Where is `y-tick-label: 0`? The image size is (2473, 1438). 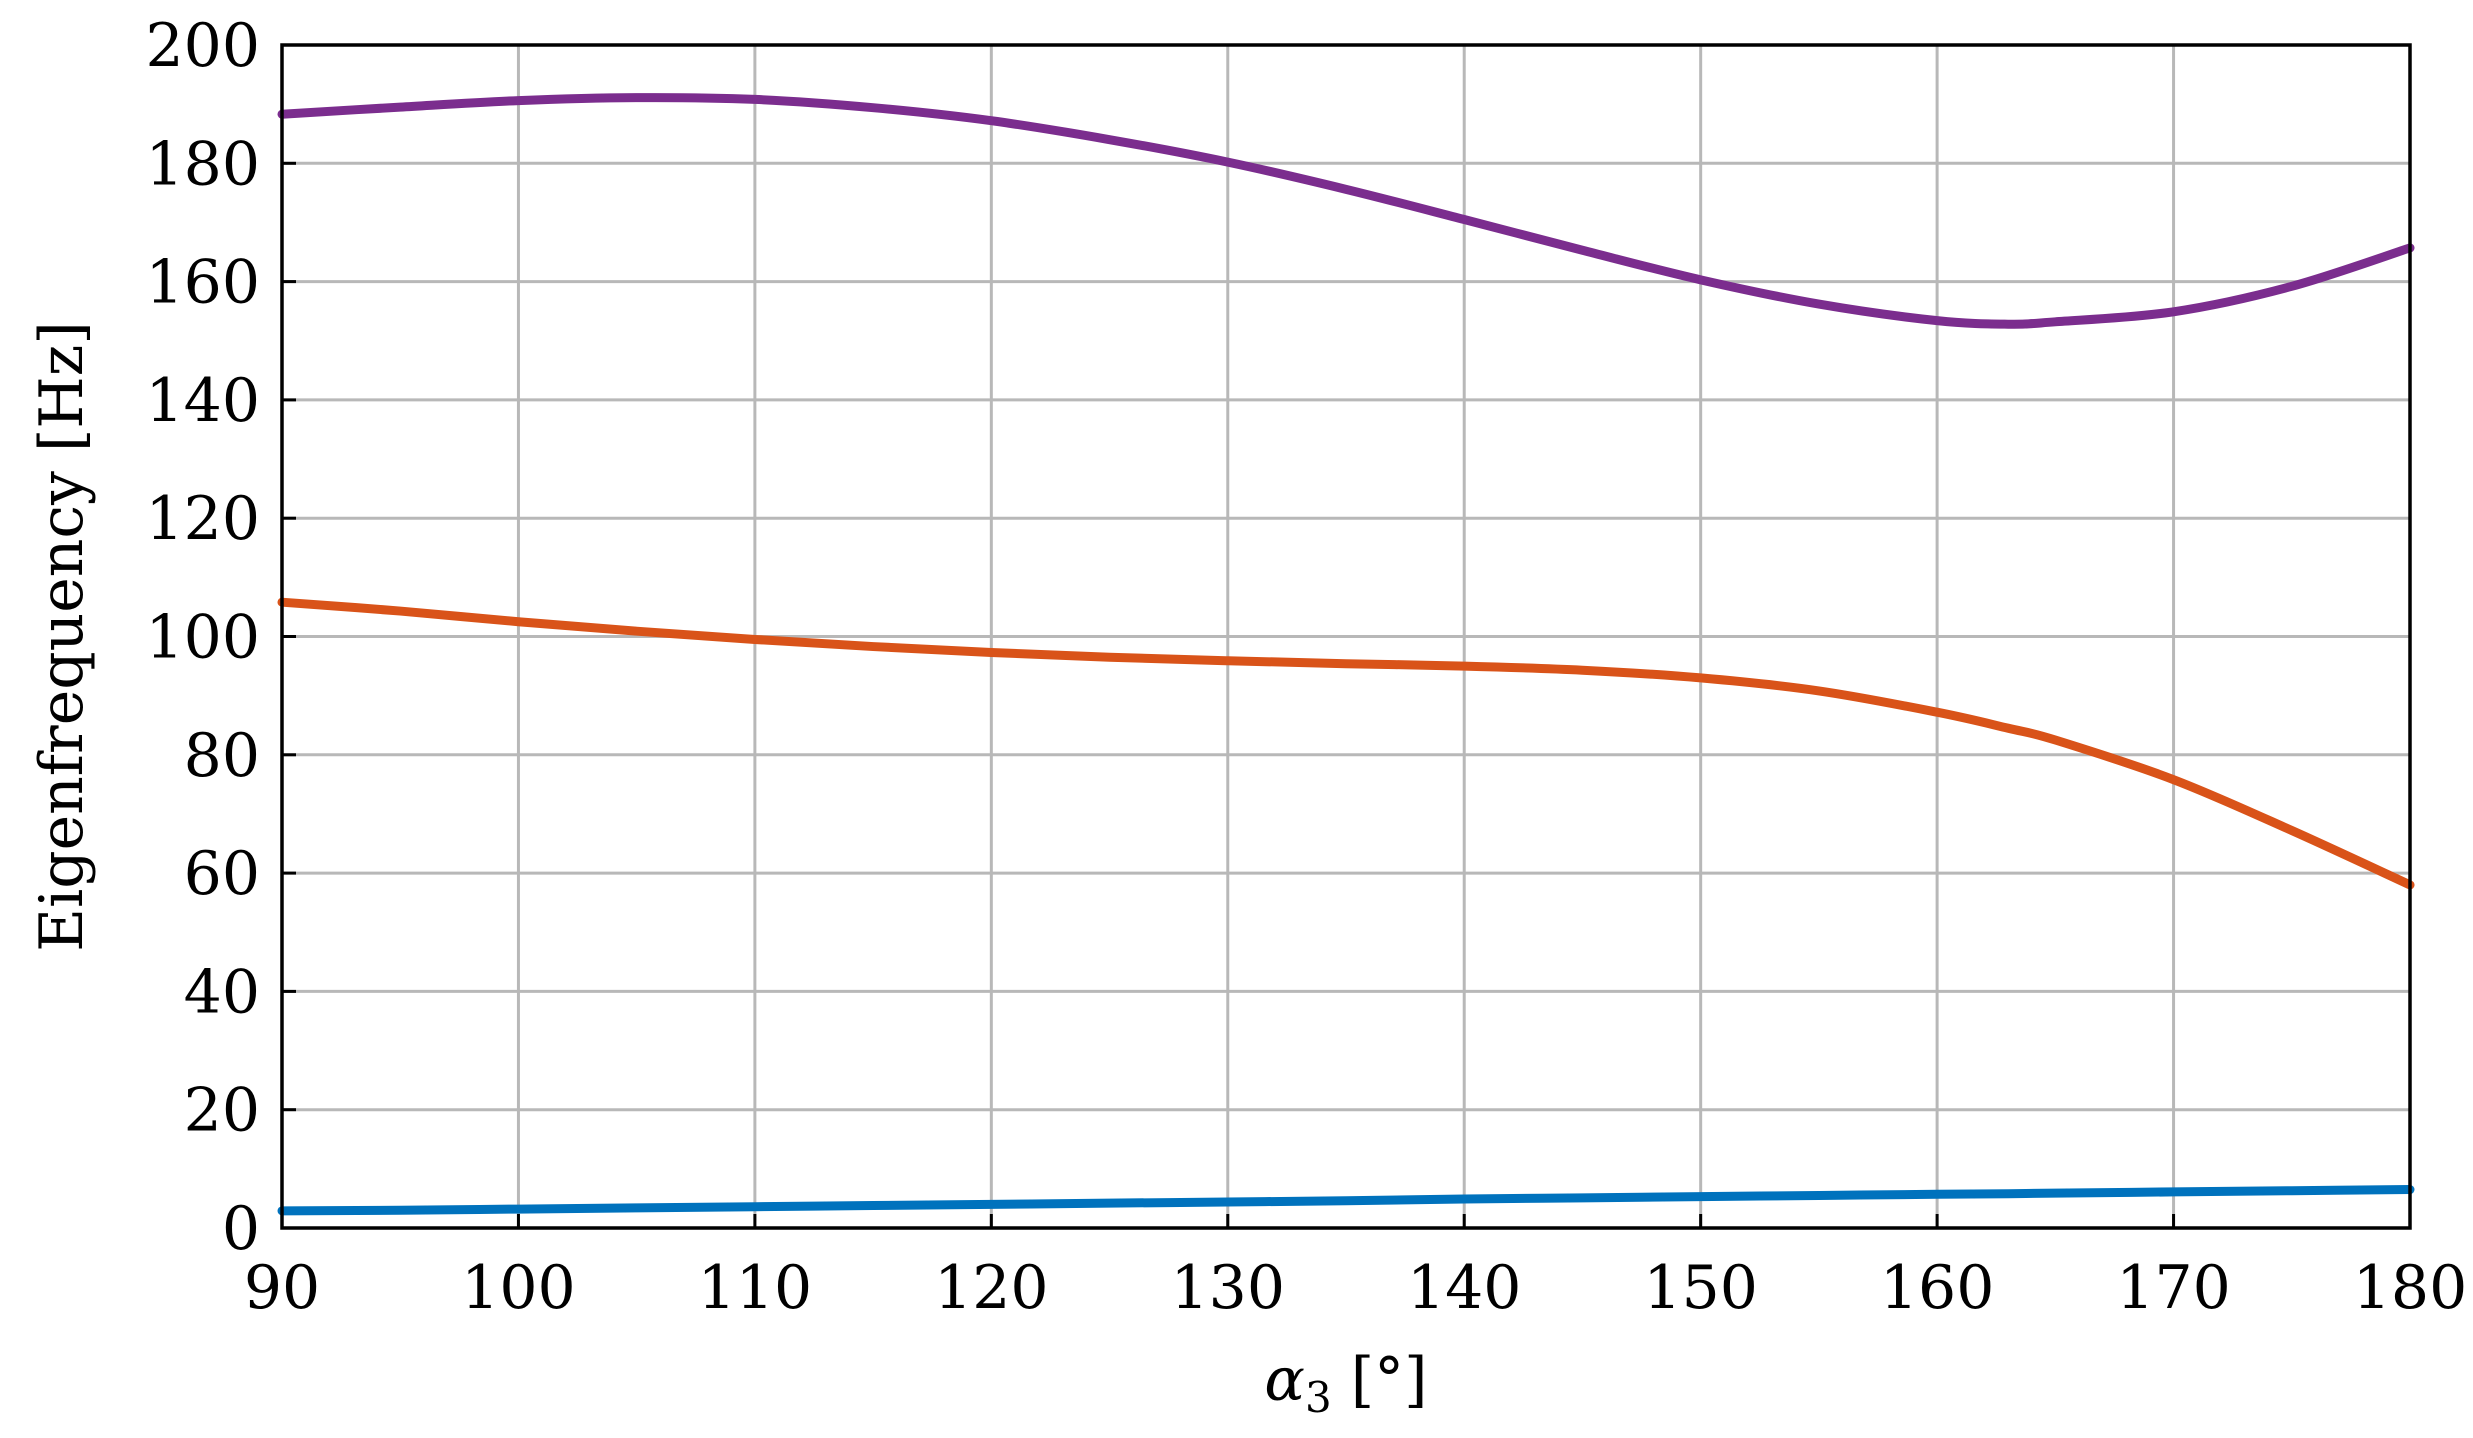
y-tick-label: 0 is located at coordinates (241, 1229).